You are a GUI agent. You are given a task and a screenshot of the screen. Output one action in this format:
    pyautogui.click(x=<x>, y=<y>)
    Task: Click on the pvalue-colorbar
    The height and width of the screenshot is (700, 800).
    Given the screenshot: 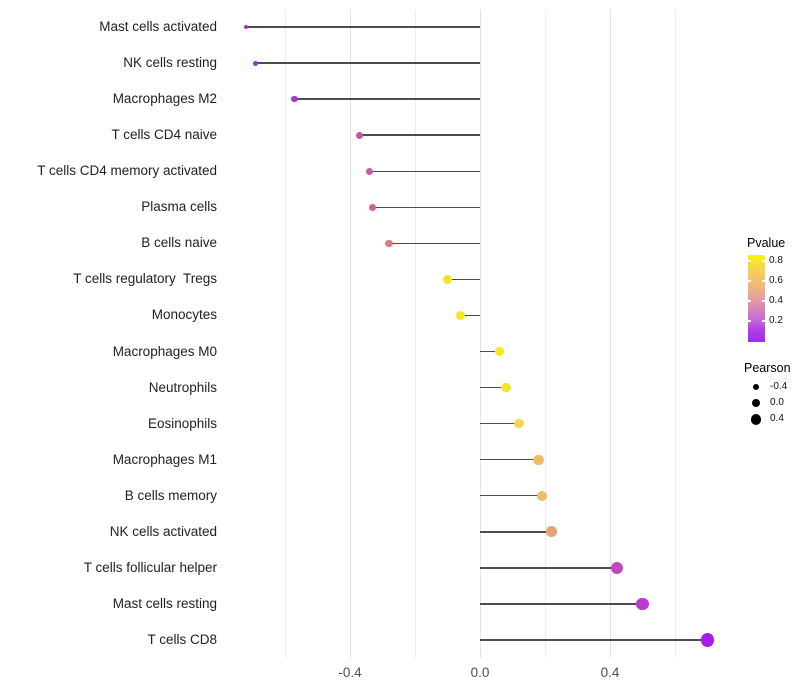 What is the action you would take?
    pyautogui.click(x=756, y=298)
    